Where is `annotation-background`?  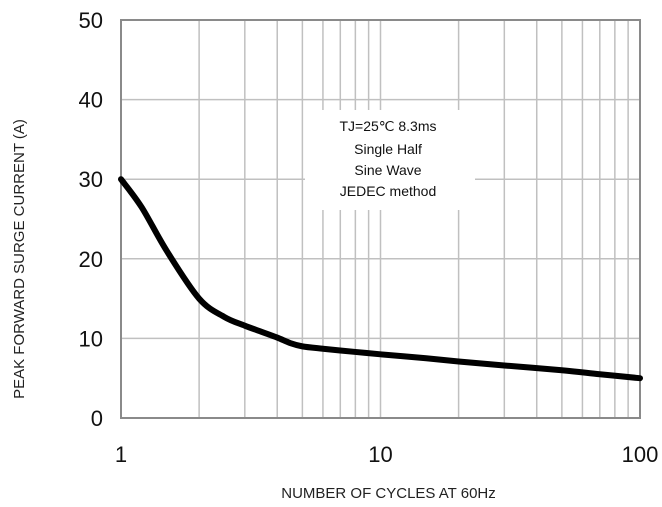 annotation-background is located at coordinates (390, 160).